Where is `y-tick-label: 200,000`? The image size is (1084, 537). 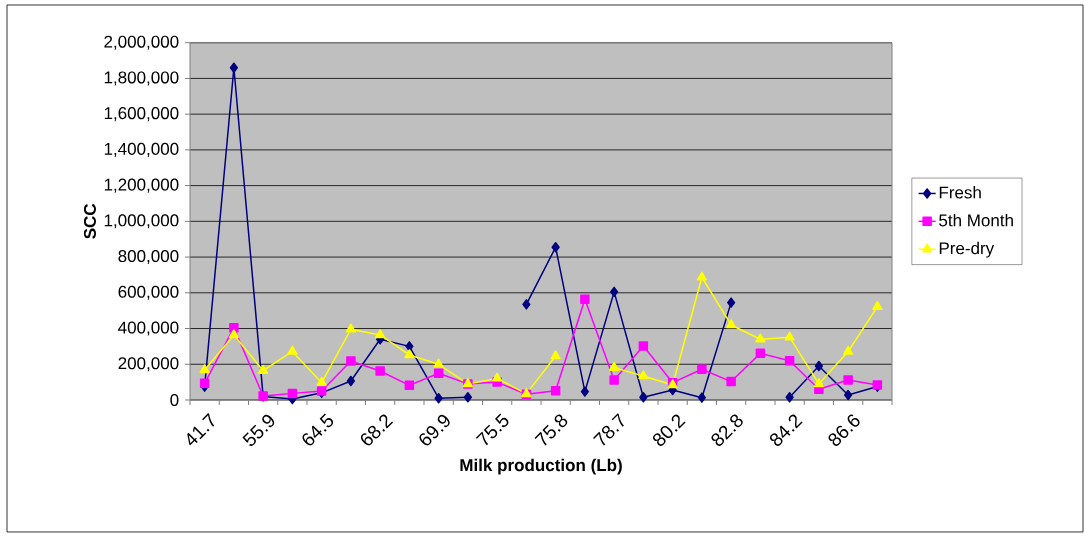 y-tick-label: 200,000 is located at coordinates (148, 364).